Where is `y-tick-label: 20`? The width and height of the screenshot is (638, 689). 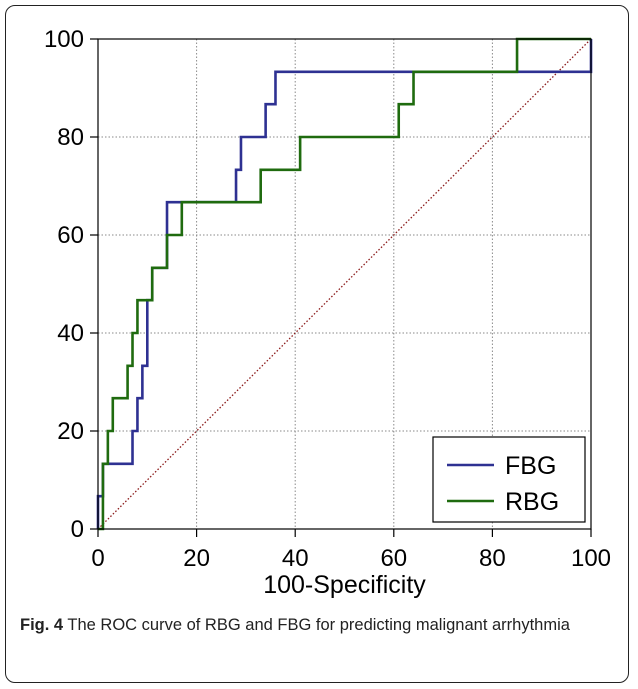
y-tick-label: 20 is located at coordinates (70, 431).